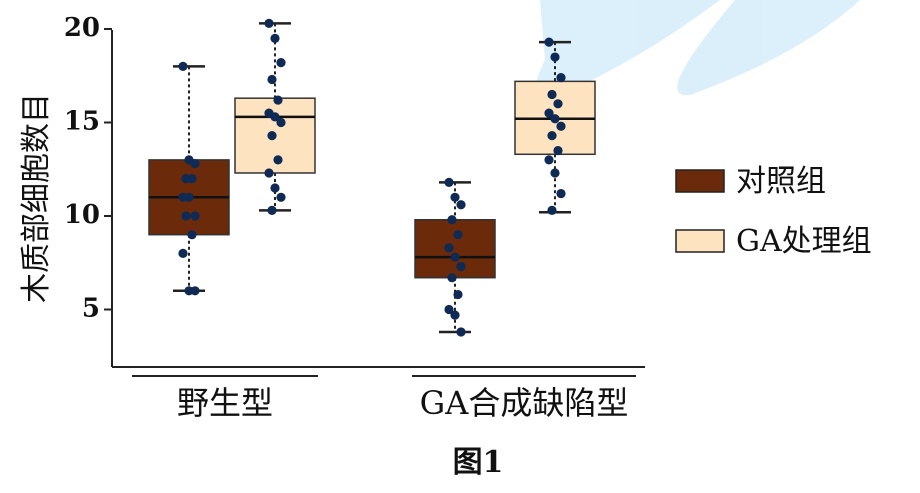  What do you see at coordinates (697, 49) in the screenshot?
I see `watermark` at bounding box center [697, 49].